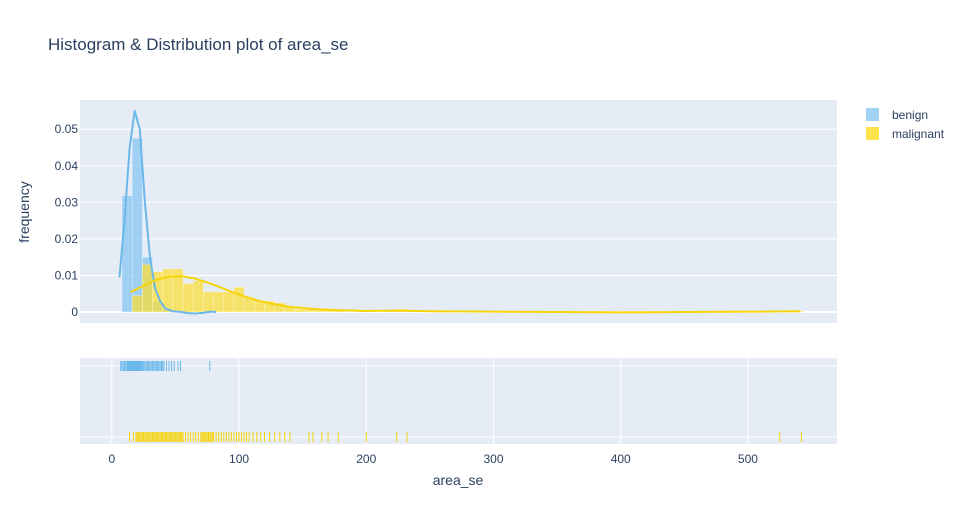  I want to click on legend-swatch-malignant, so click(872, 133).